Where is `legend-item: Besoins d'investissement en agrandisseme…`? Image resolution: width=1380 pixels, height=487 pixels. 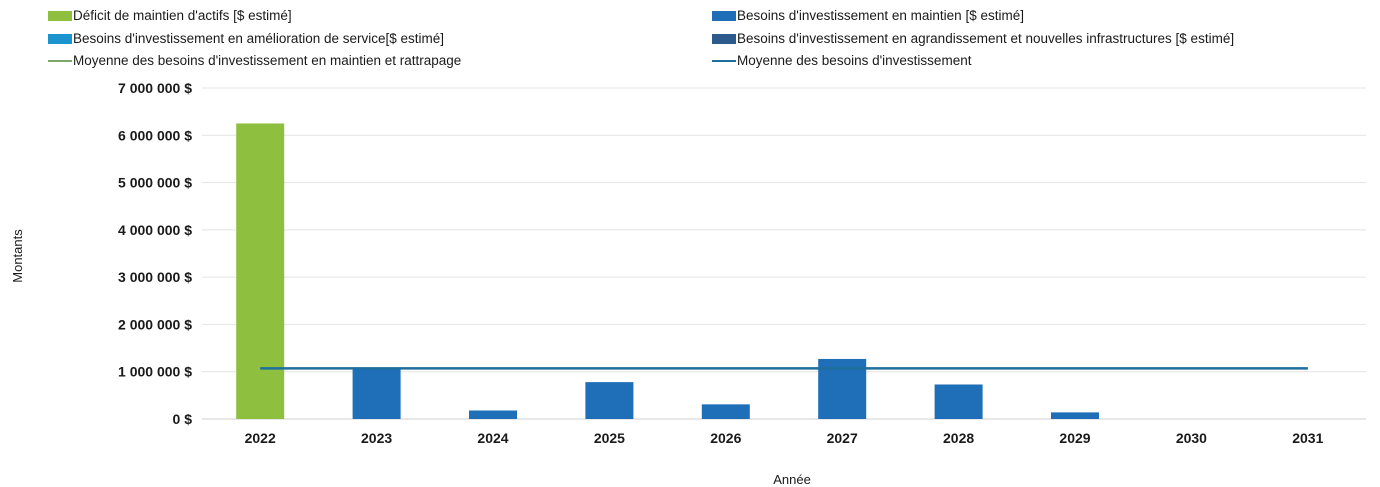 legend-item: Besoins d'investissement en agrandisseme… is located at coordinates (973, 38).